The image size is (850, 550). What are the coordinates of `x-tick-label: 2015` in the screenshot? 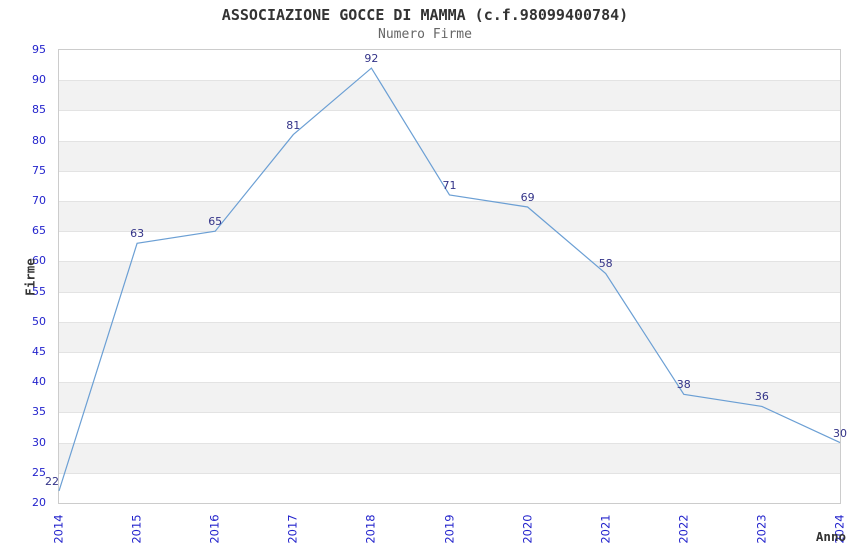 It's located at (136, 529).